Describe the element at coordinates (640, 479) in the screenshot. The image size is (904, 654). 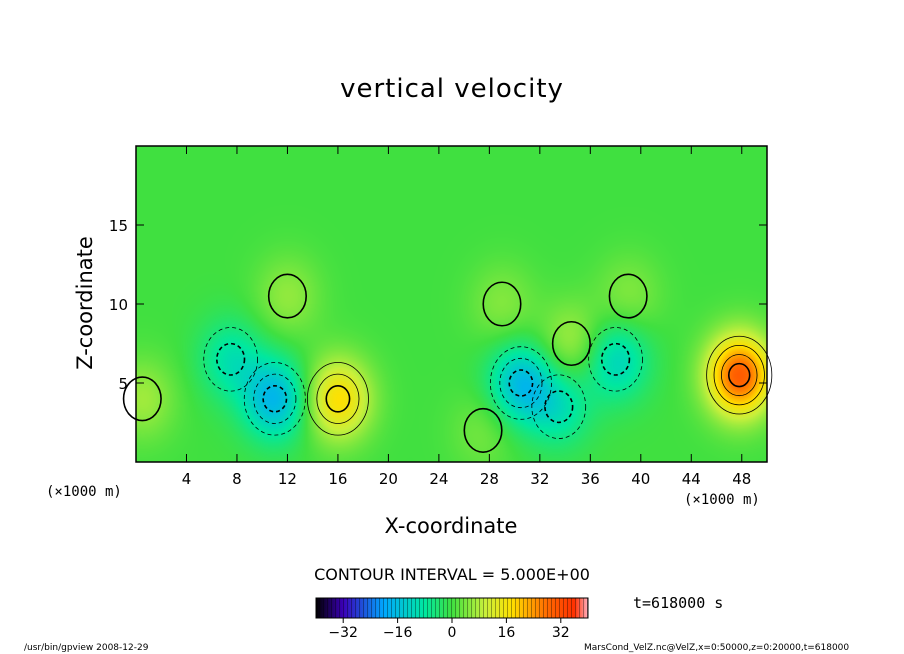
I see `x-tick-label: 40` at that location.